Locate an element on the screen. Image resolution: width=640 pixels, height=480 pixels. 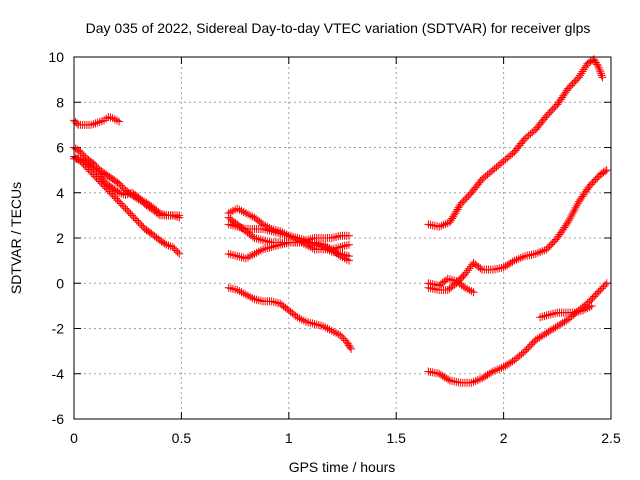
y-tick-label: -2 is located at coordinates (58, 329).